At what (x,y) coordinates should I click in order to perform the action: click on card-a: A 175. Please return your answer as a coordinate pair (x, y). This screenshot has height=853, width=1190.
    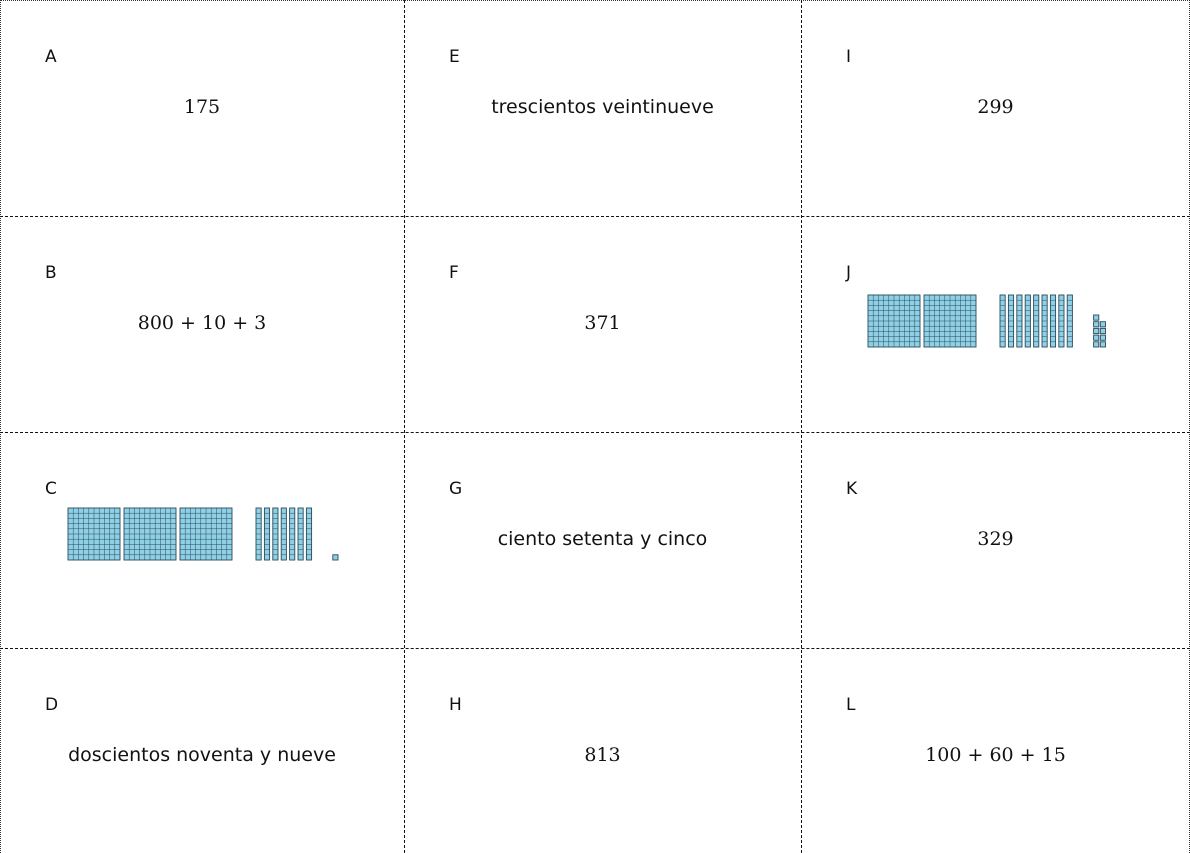
    Looking at the image, I should click on (202, 108).